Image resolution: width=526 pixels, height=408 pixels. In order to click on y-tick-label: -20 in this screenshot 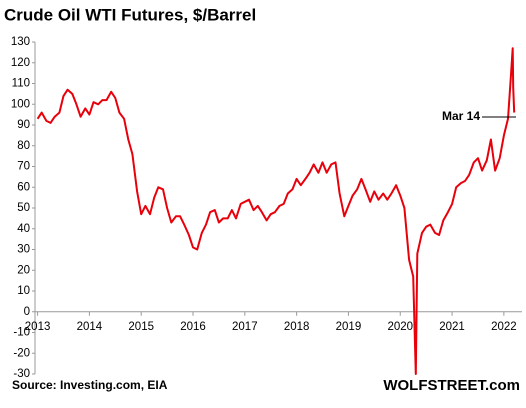, I will do `click(21, 353)`.